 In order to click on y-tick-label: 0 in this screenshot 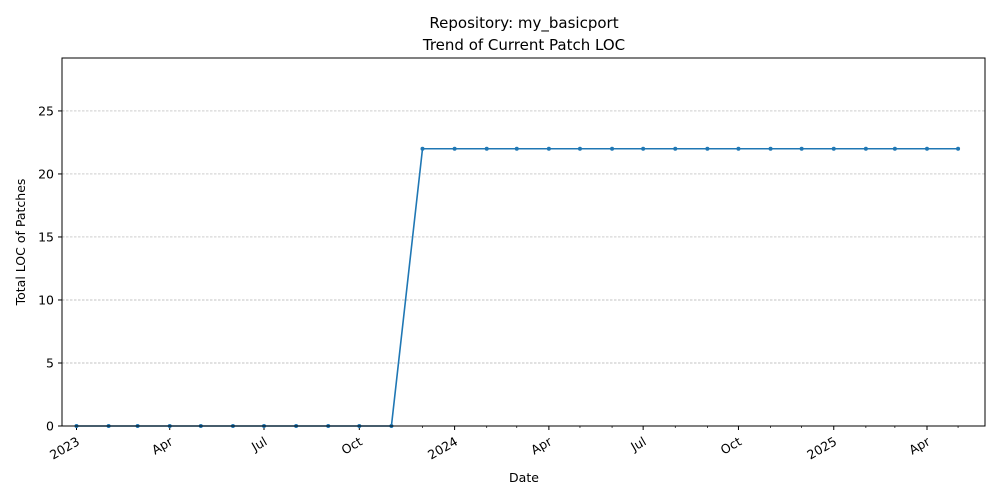, I will do `click(50, 426)`.